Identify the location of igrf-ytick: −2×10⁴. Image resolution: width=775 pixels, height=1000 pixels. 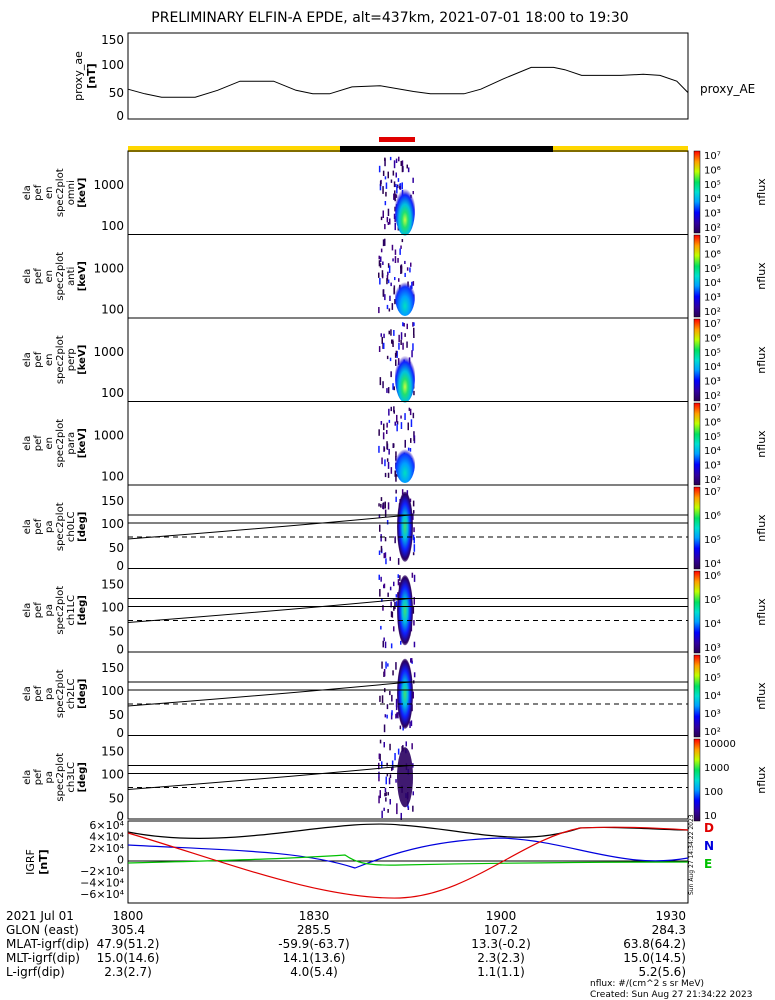
(102, 871).